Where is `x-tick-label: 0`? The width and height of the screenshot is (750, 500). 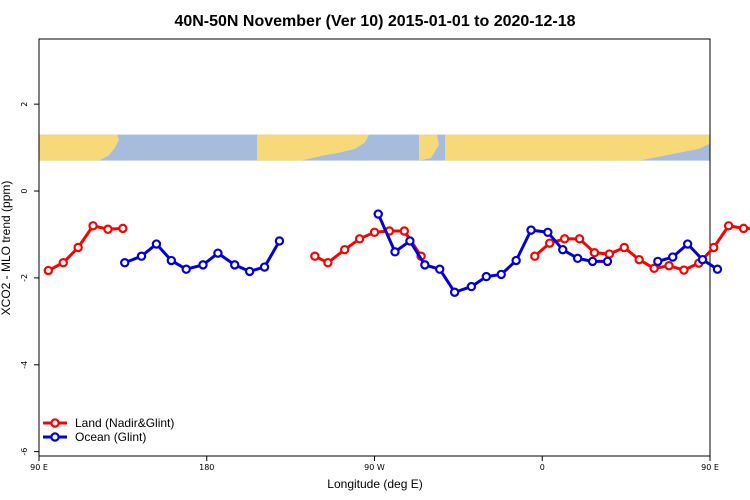 x-tick-label: 0 is located at coordinates (542, 467).